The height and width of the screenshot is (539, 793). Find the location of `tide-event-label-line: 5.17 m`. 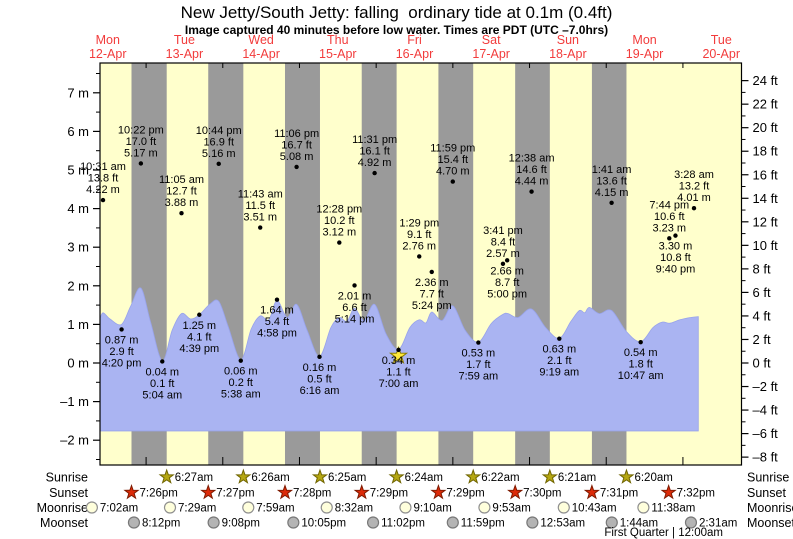

tide-event-label-line: 5.17 m is located at coordinates (141, 153).